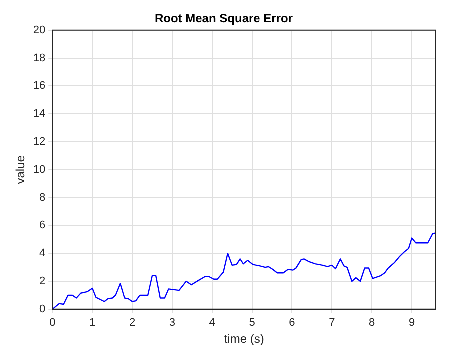 The height and width of the screenshot is (355, 474). Describe the element at coordinates (212, 323) in the screenshot. I see `x-tick-label: 4` at that location.